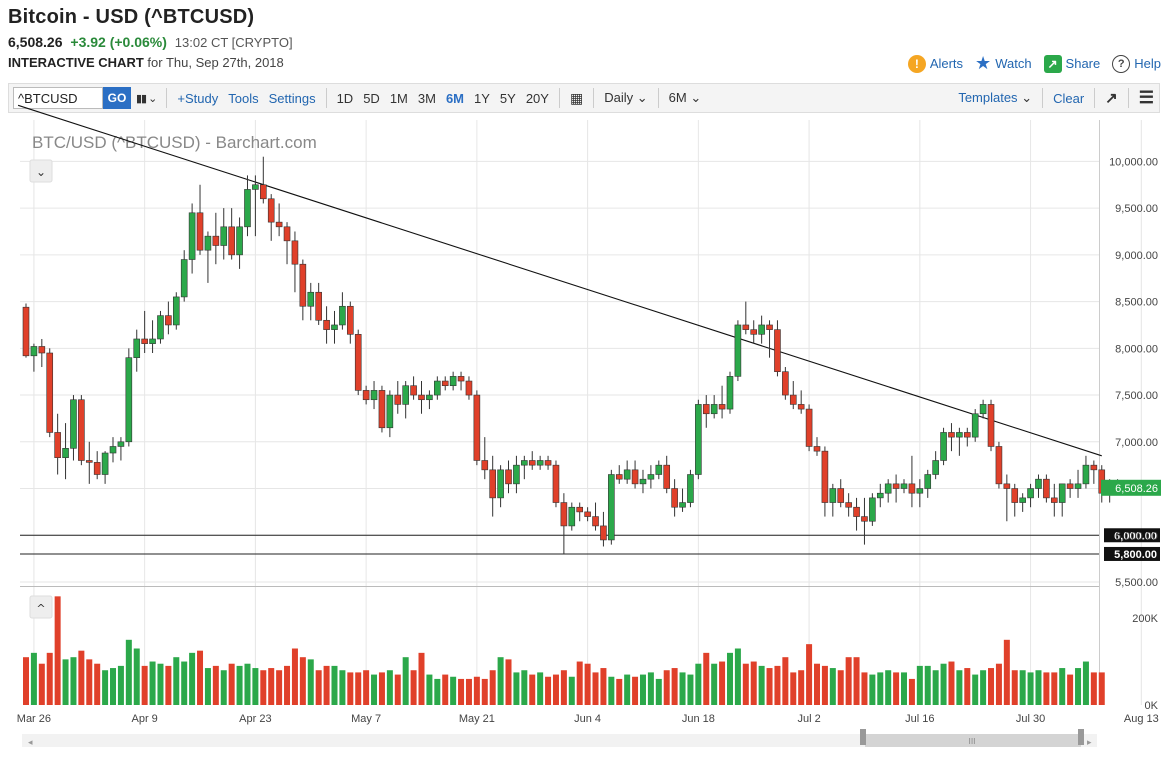  What do you see at coordinates (345, 98) in the screenshot?
I see `range-button-1d: 1D` at bounding box center [345, 98].